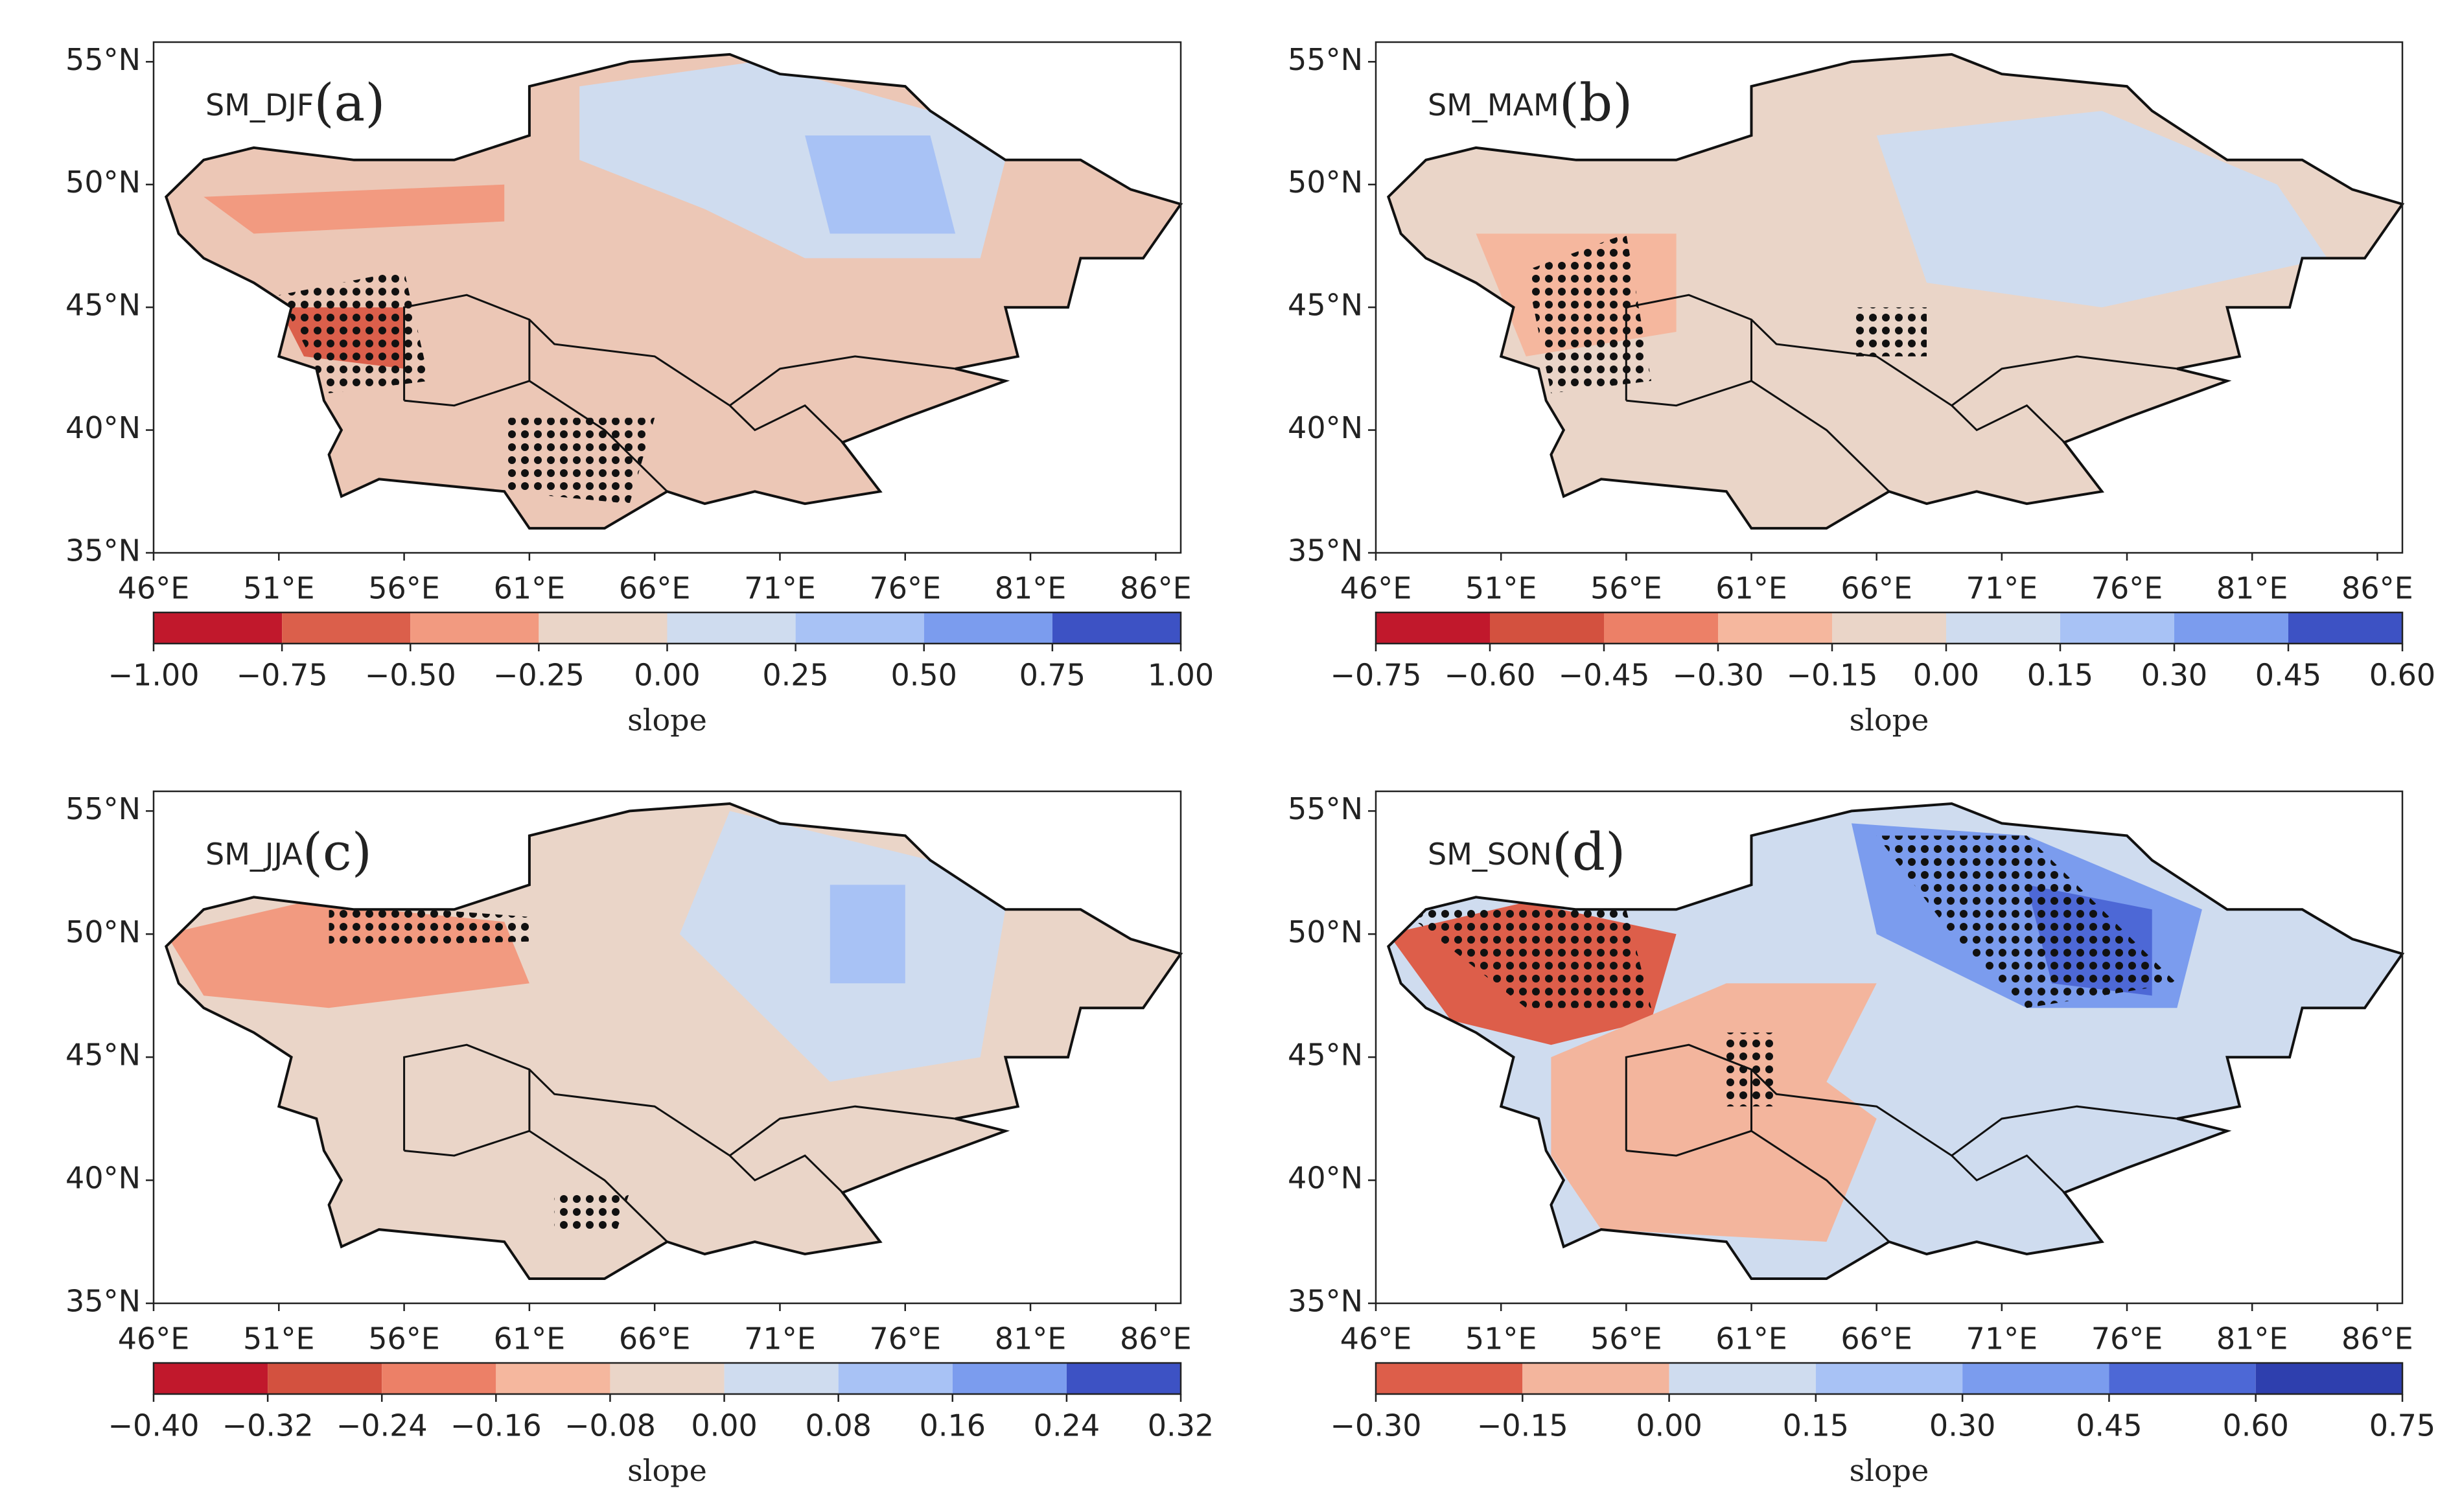 The width and height of the screenshot is (2462, 1512). Describe the element at coordinates (953, 1425) in the screenshot. I see `colorbar-tick-label: 0.16` at that location.